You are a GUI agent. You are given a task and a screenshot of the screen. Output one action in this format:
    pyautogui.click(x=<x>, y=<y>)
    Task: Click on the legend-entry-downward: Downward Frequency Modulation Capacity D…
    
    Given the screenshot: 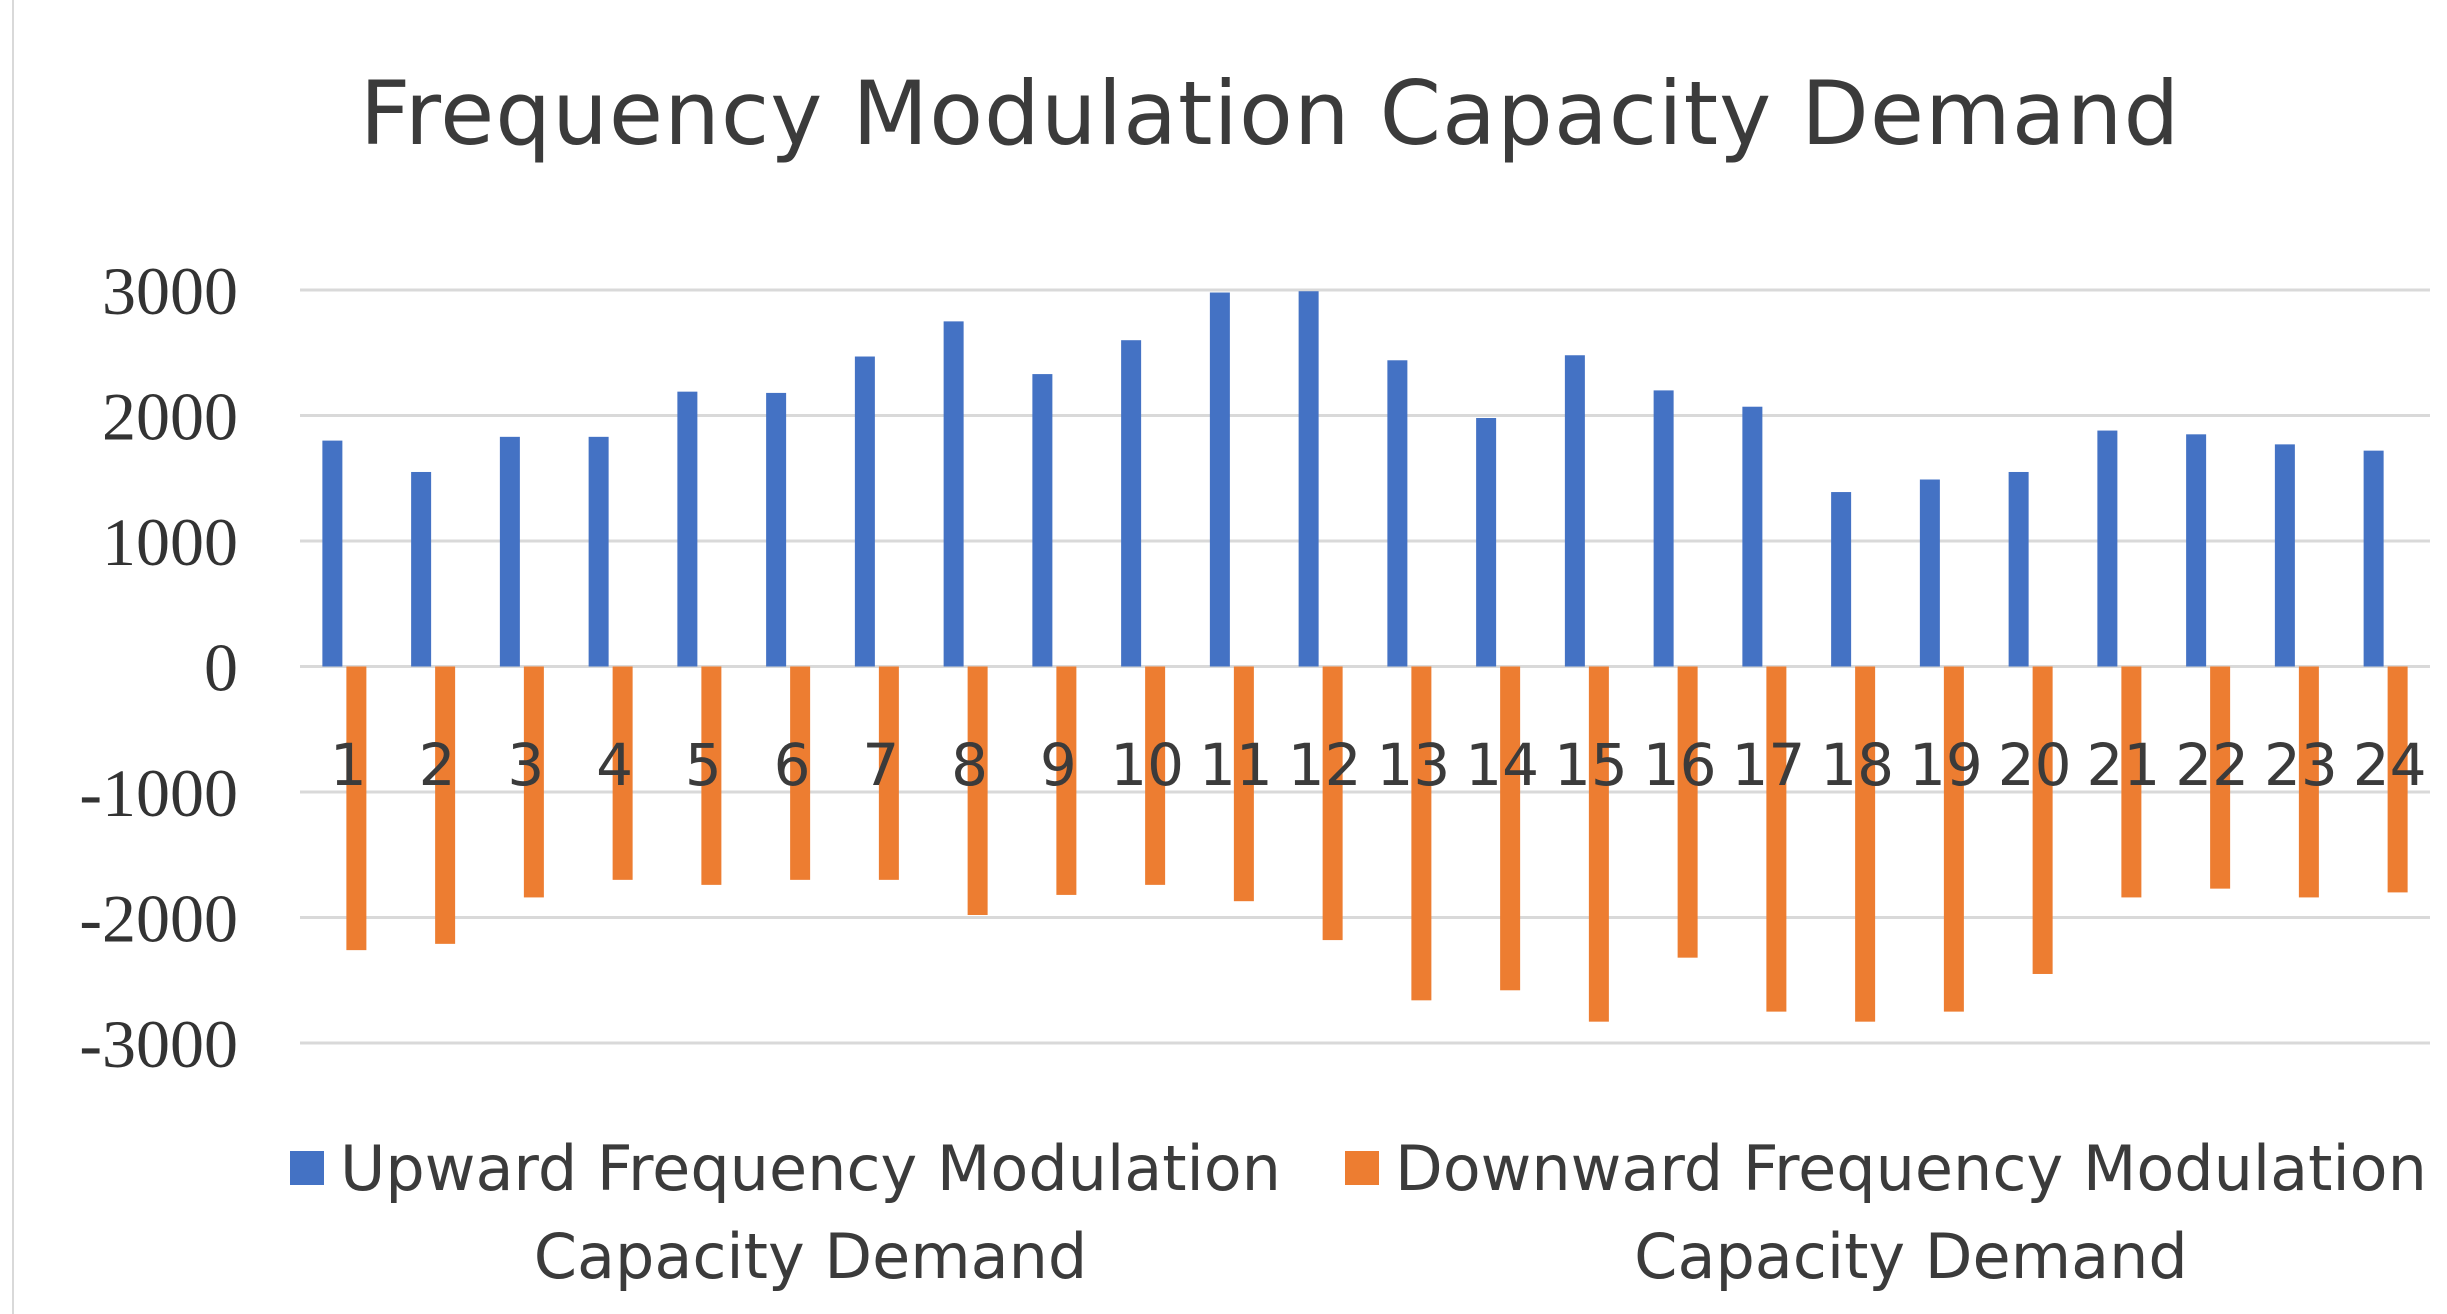 What is the action you would take?
    pyautogui.click(x=1886, y=1213)
    